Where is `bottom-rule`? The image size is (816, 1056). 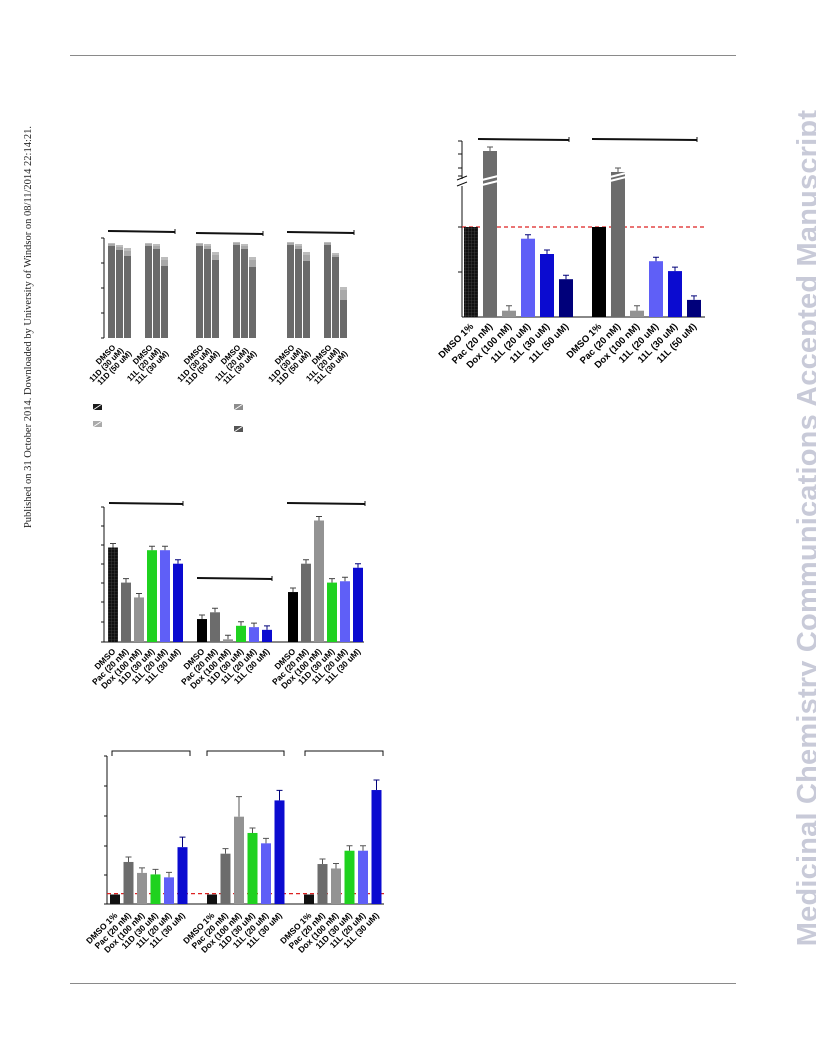 bottom-rule is located at coordinates (403, 983).